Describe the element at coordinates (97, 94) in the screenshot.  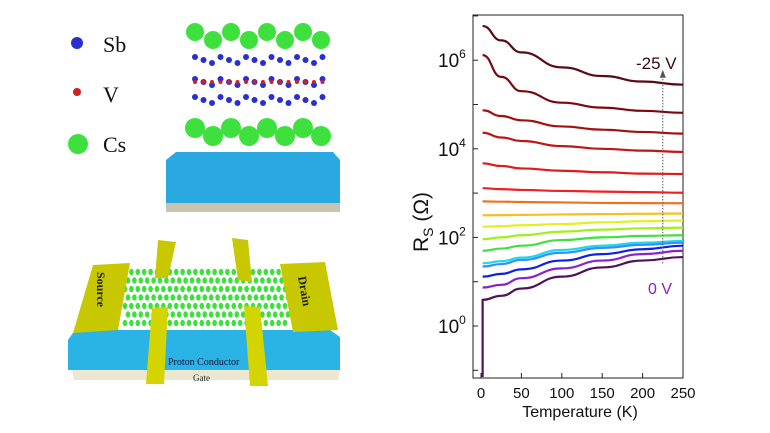
I see `element-legend: Sb V Cs` at that location.